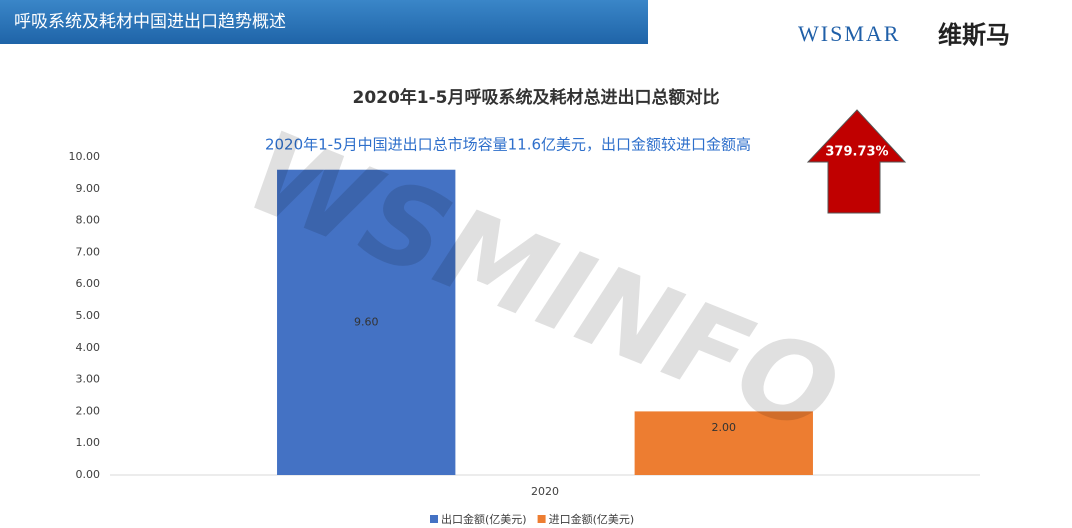 This screenshot has width=1072, height=528. I want to click on y-tick-label: 10.00, so click(85, 156).